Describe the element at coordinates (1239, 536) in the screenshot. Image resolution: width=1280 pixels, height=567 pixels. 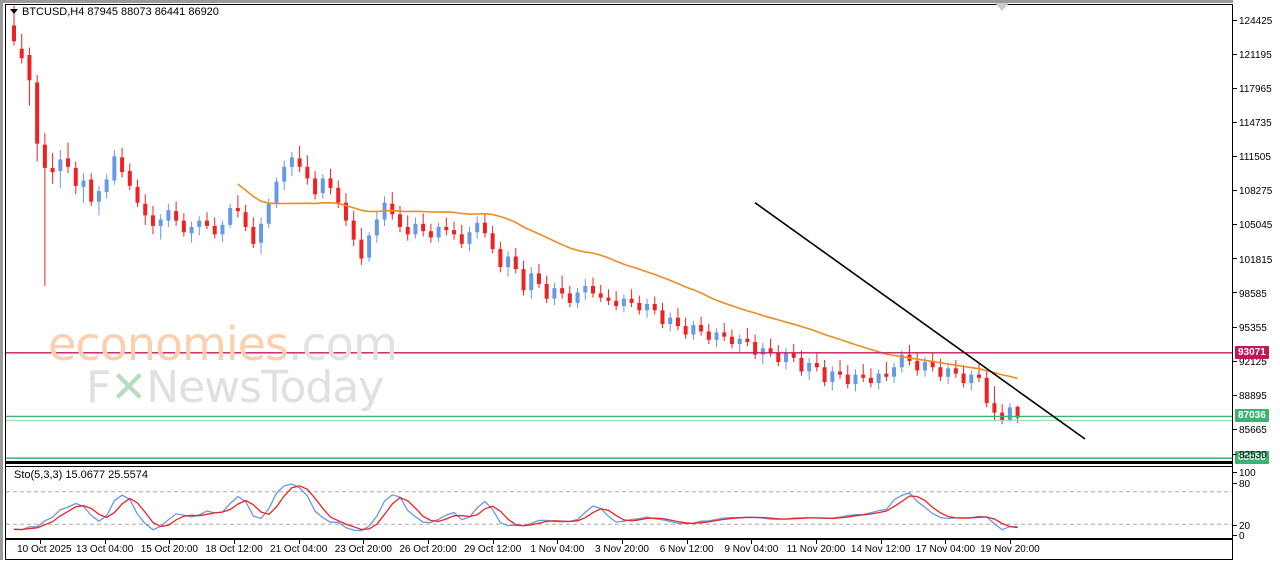
I see `stochastic-tick: 0` at that location.